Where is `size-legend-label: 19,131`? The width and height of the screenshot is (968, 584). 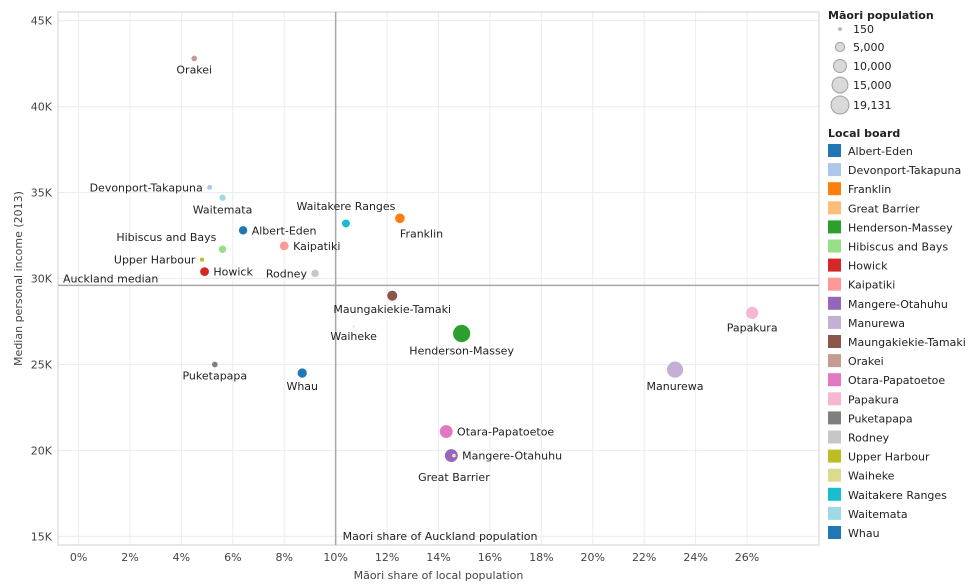 size-legend-label: 19,131 is located at coordinates (872, 105).